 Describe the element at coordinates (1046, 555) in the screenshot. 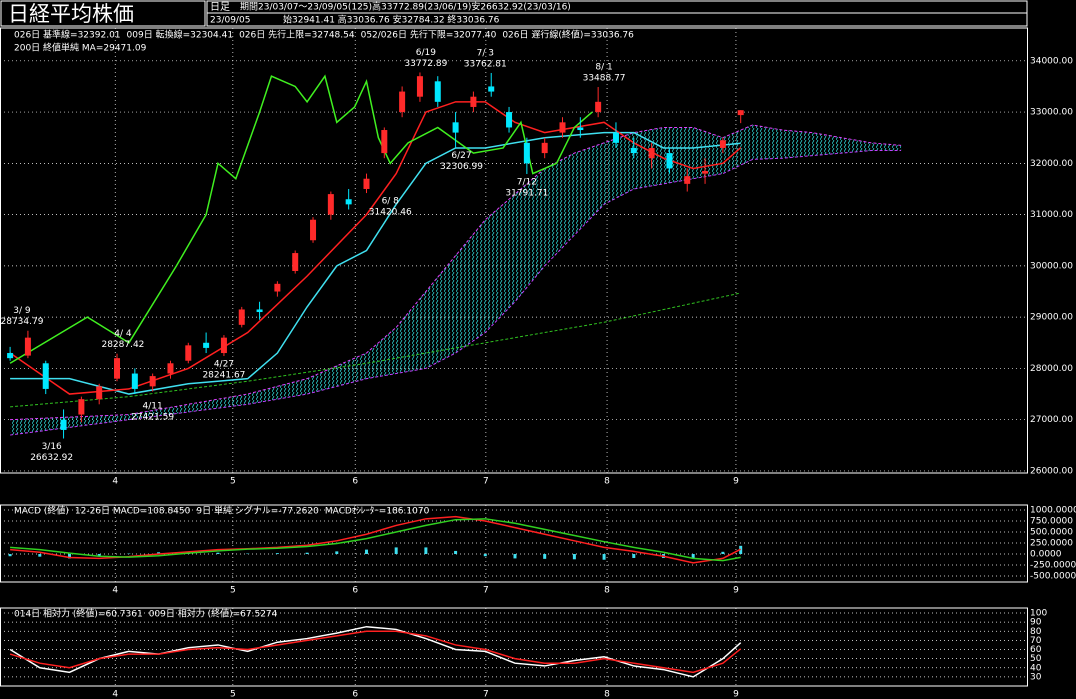

I see `y-tick-label: 0.0000` at that location.